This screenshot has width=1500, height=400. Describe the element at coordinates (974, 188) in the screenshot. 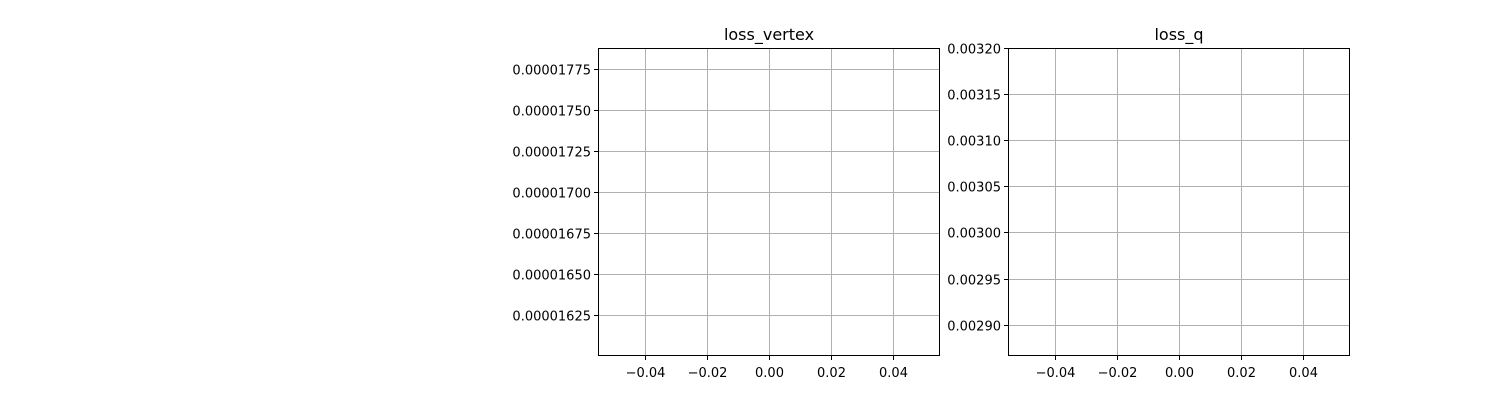

I see `y-tick-label: 0.00305` at that location.